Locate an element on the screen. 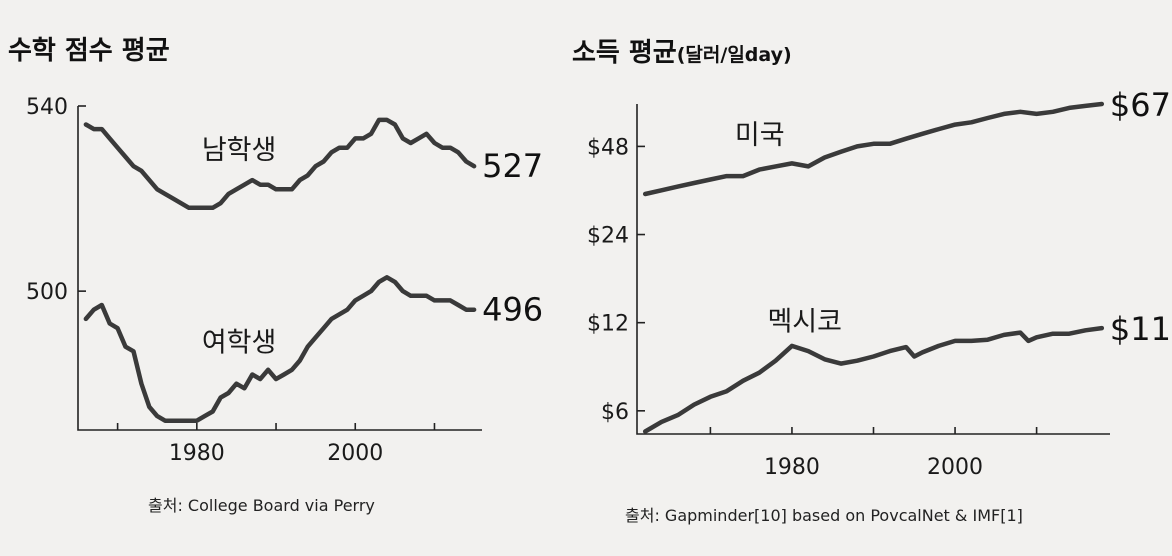 The width and height of the screenshot is (1172, 556). series-name-label: 남학생 is located at coordinates (239, 150).